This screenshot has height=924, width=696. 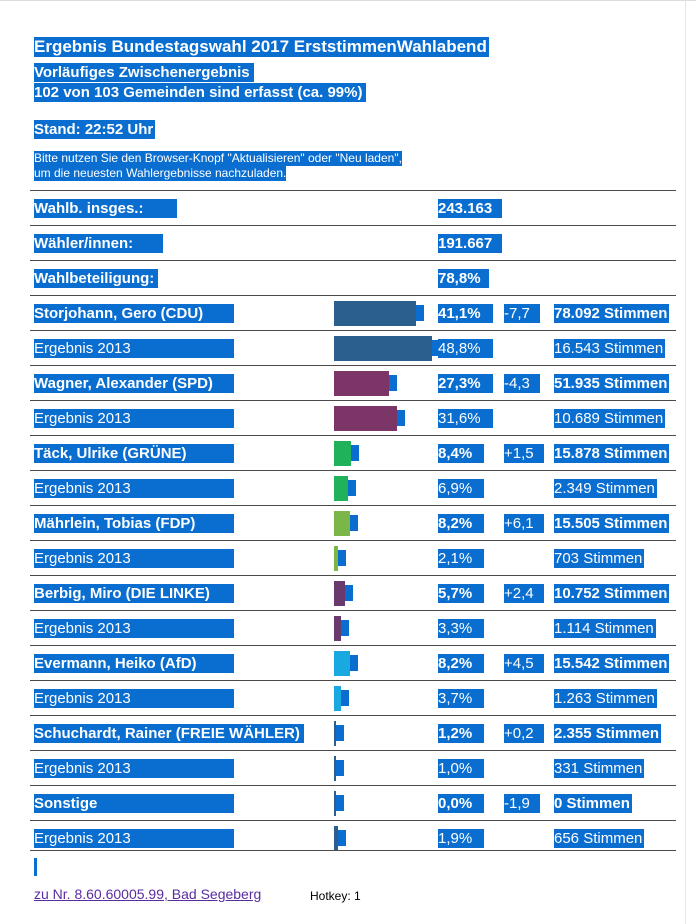 What do you see at coordinates (461, 628) in the screenshot?
I see `vote-percentage: 3,3%` at bounding box center [461, 628].